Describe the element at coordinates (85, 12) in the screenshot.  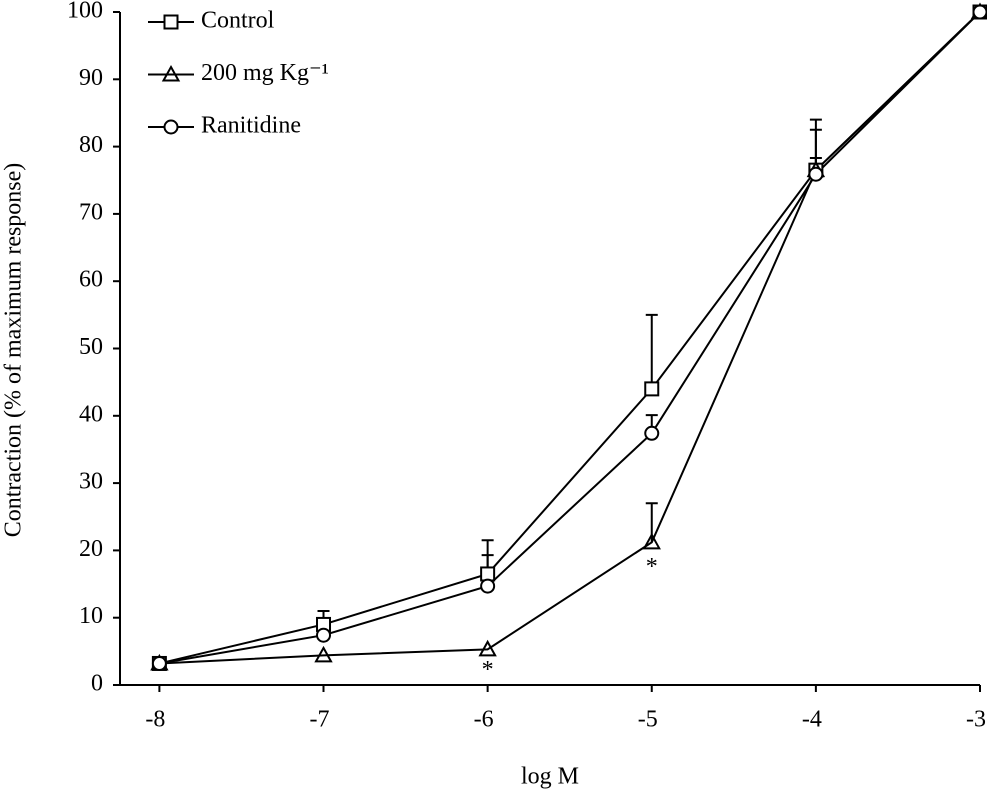
I see `y-tick-label: 100` at that location.